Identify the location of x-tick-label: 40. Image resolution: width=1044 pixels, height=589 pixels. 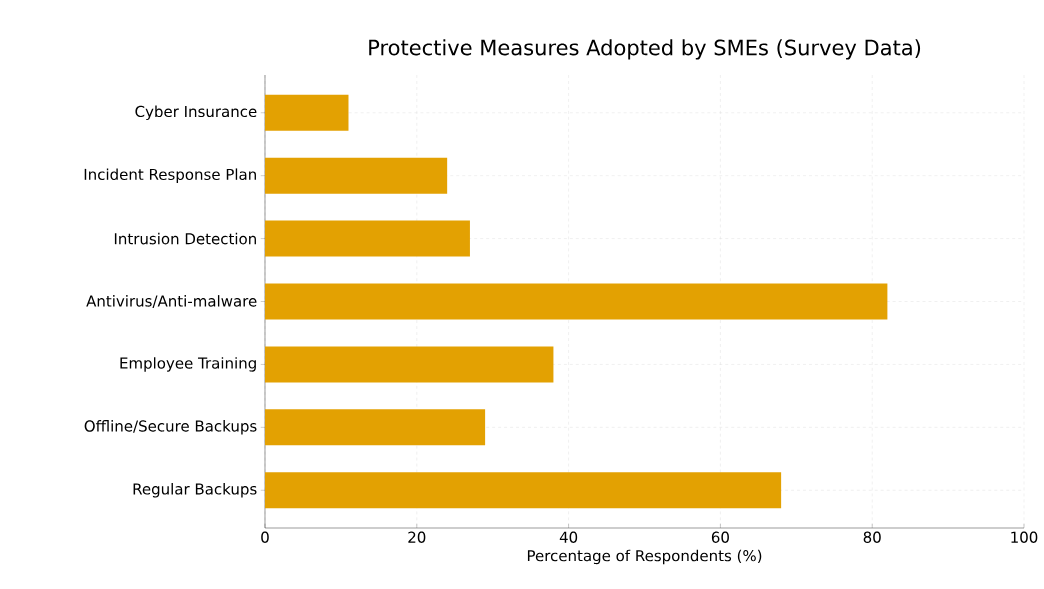
(568, 537).